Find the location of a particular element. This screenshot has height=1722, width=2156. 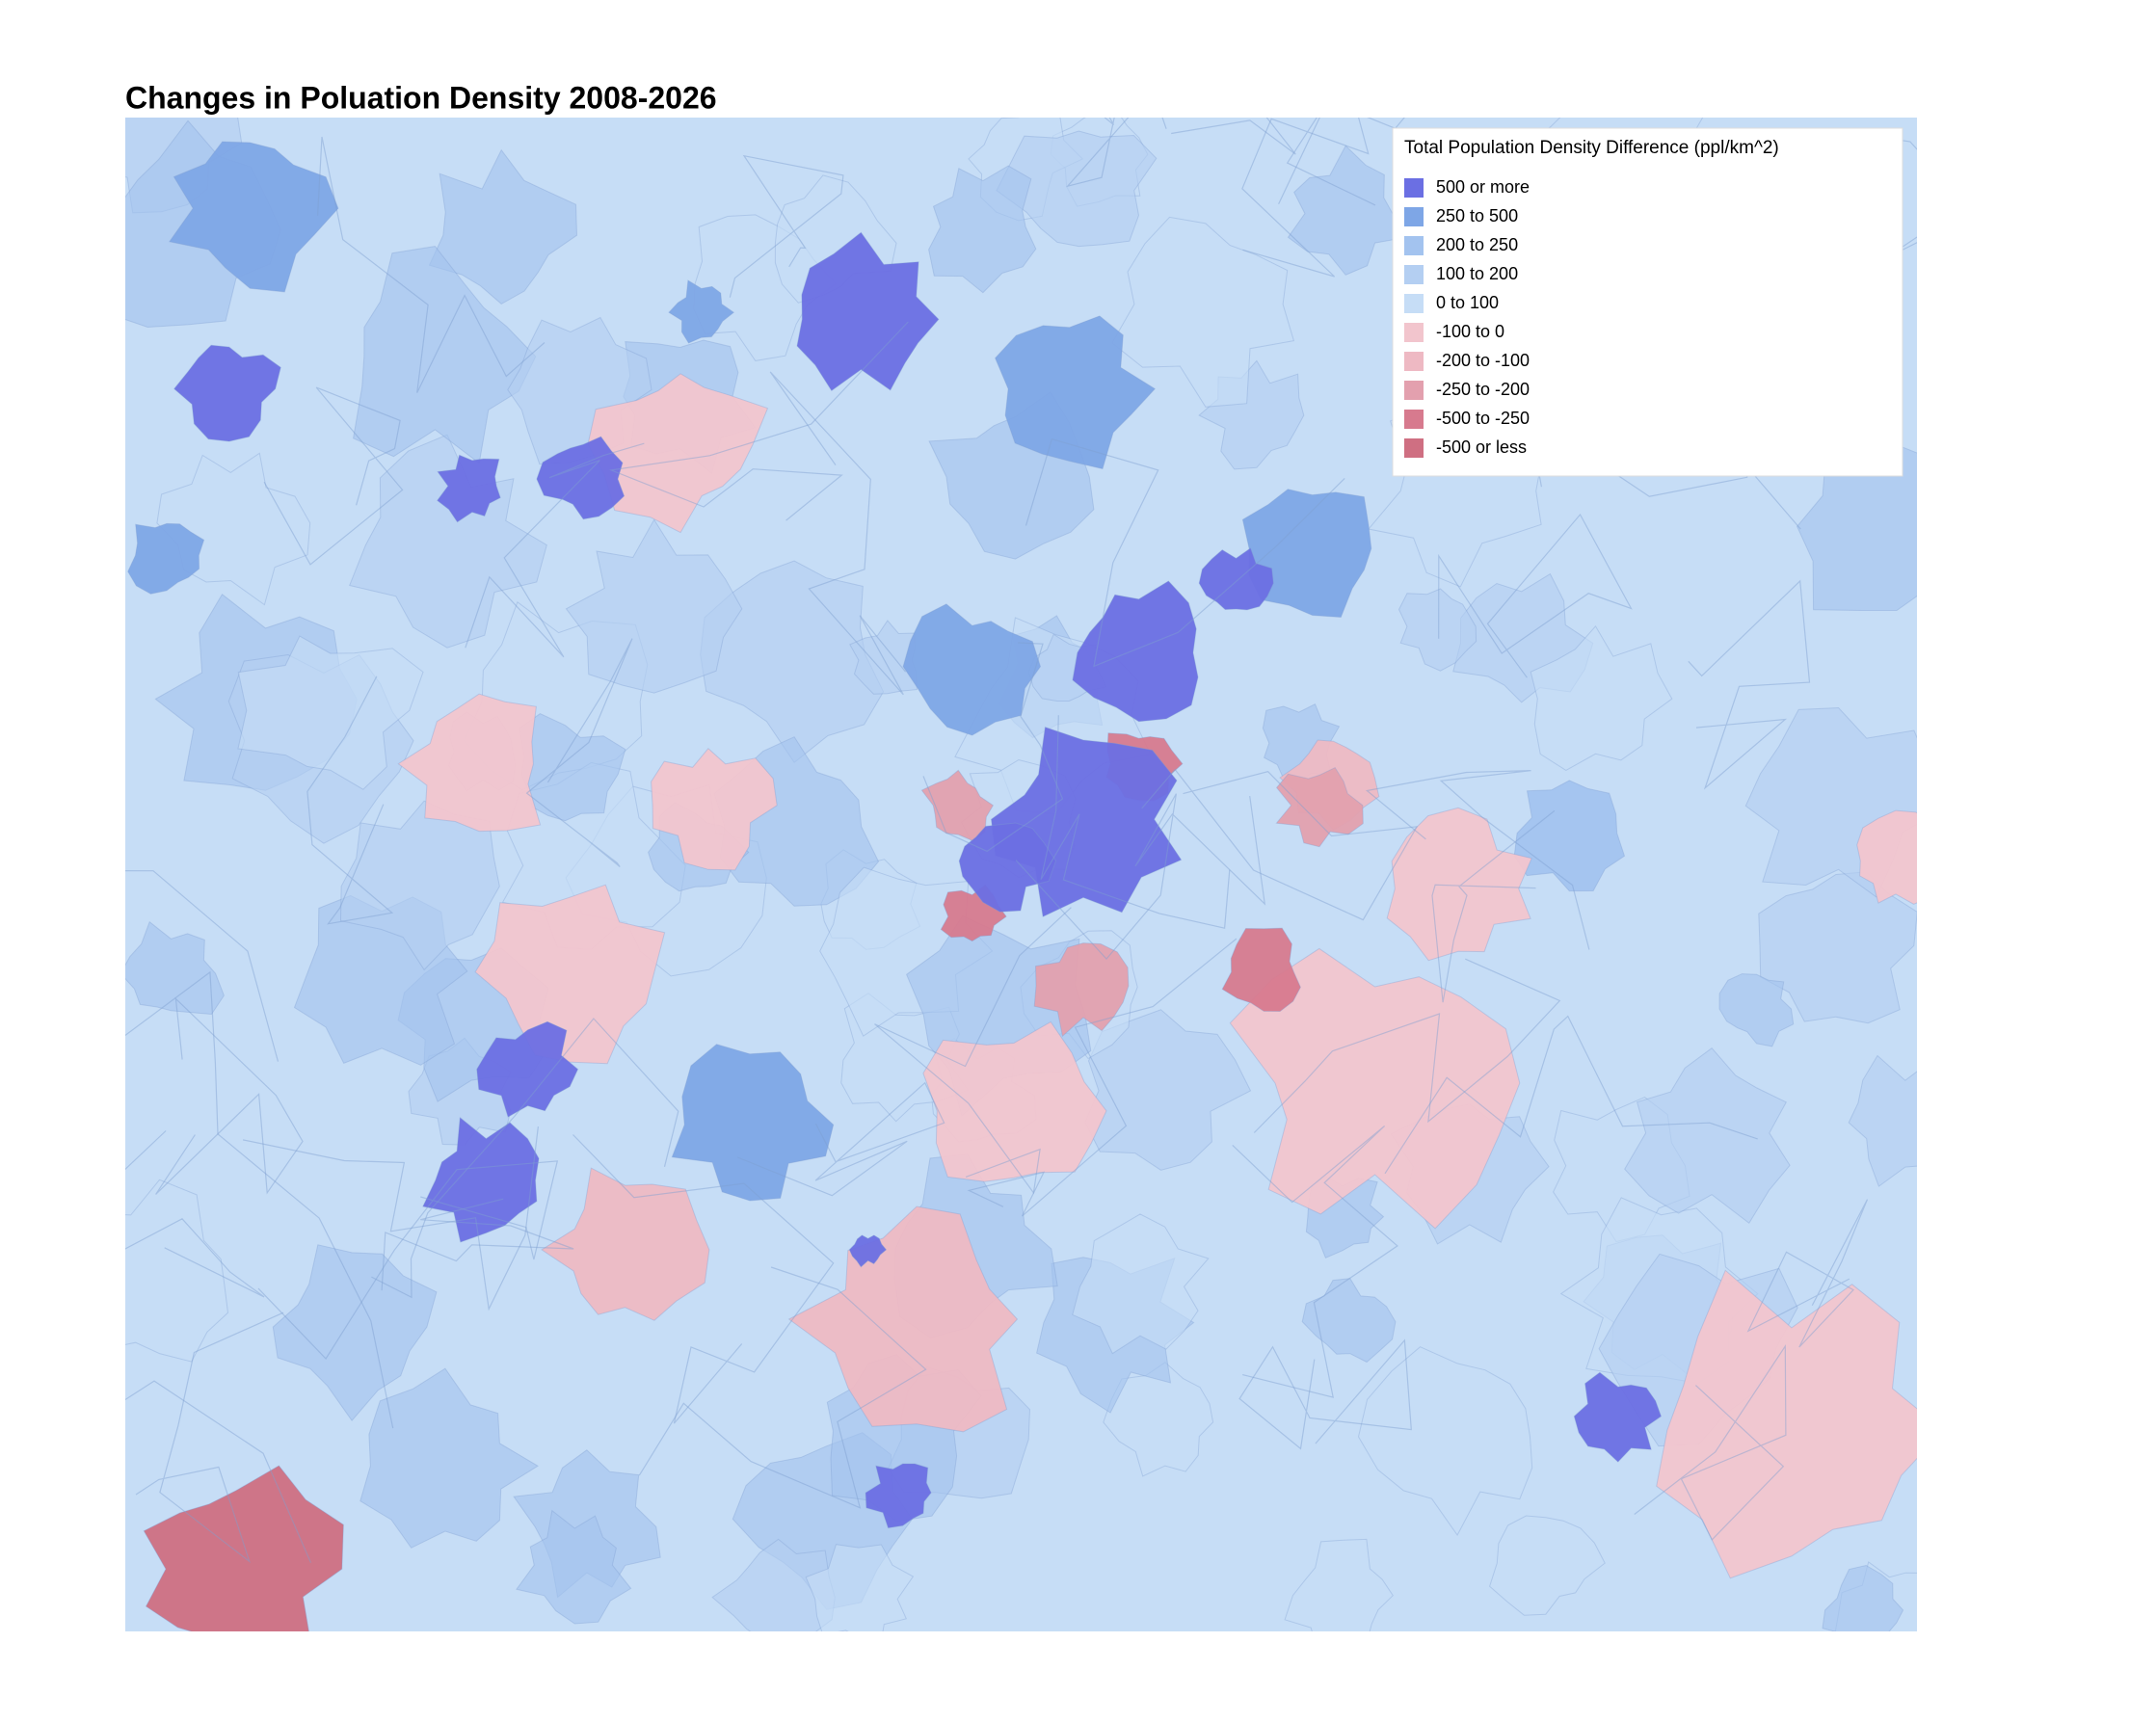

legend-label: 500 or more is located at coordinates (1483, 187).